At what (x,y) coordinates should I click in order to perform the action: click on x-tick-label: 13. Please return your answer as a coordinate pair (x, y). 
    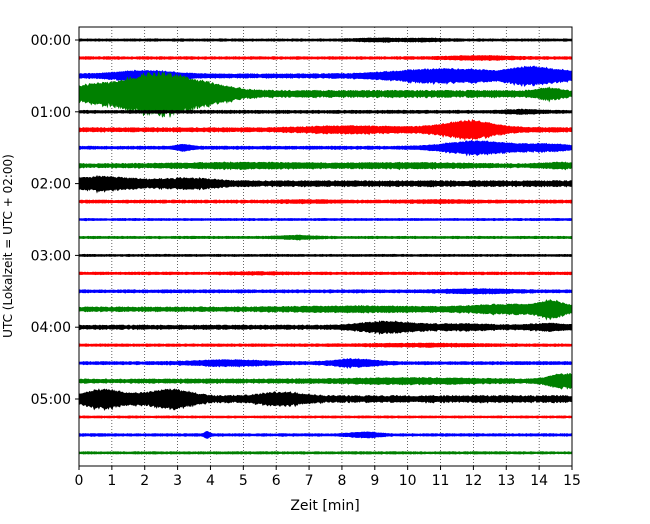
    Looking at the image, I should click on (506, 481).